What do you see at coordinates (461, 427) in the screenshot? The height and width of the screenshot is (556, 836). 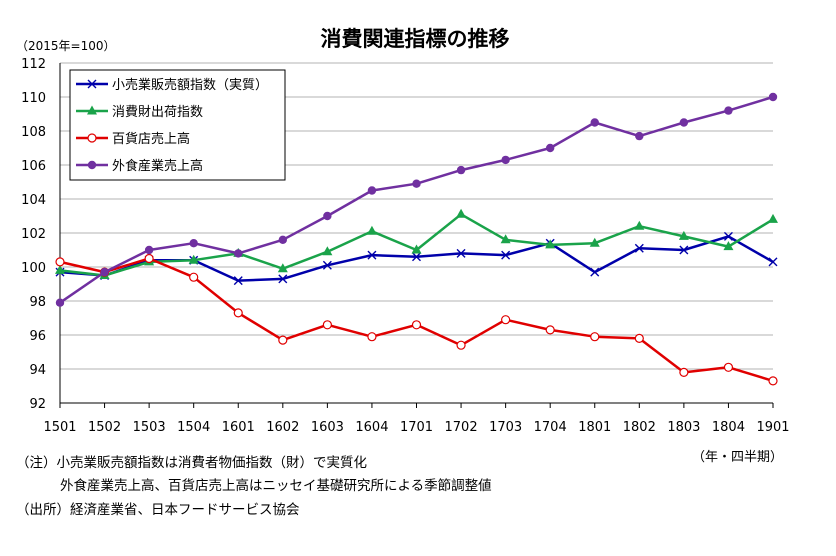 I see `x-tick-label: 1702` at bounding box center [461, 427].